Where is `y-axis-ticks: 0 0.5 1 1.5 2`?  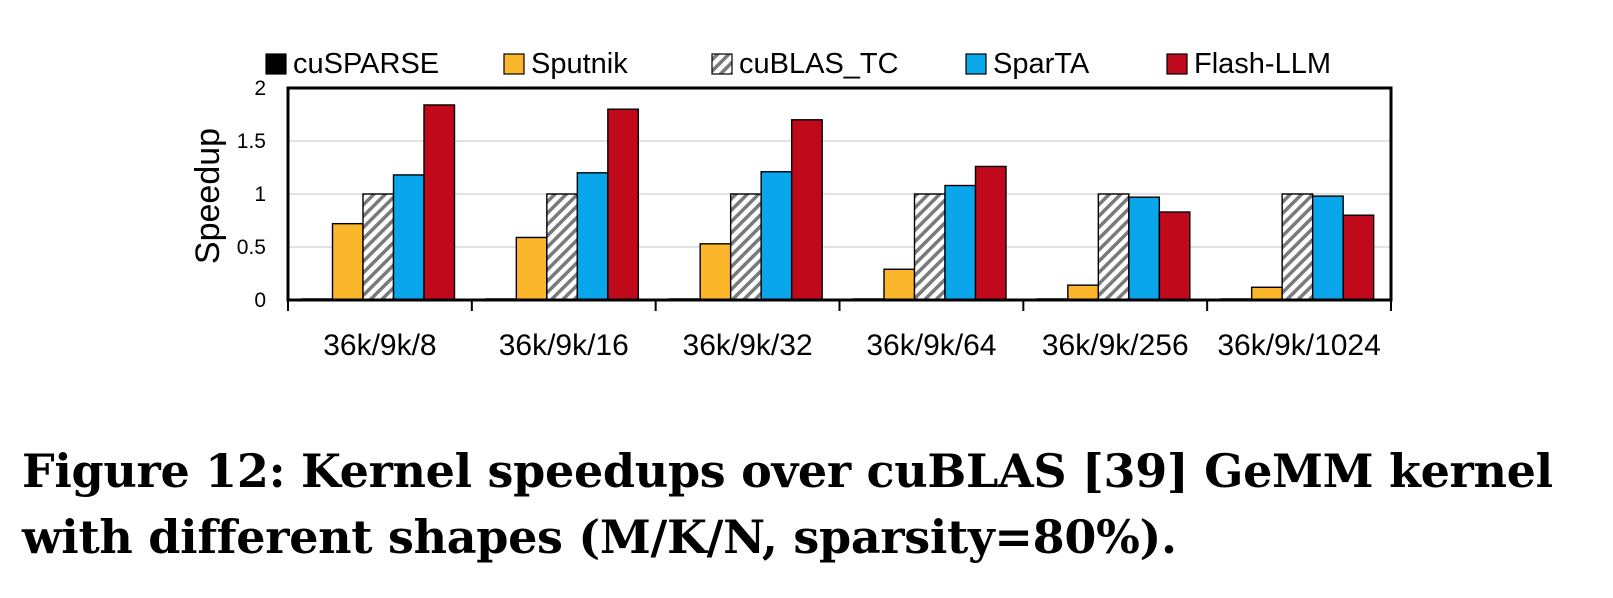 y-axis-ticks: 0 0.5 1 1.5 2 is located at coordinates (251, 194).